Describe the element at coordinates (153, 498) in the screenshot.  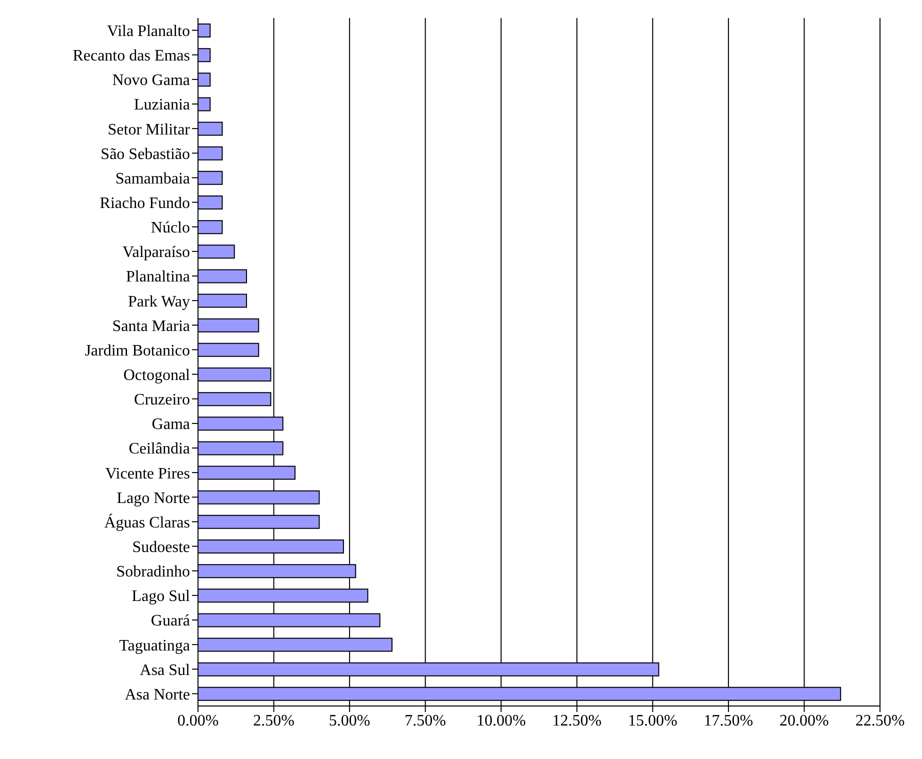
I see `y-tick-label: Lago Norte` at that location.